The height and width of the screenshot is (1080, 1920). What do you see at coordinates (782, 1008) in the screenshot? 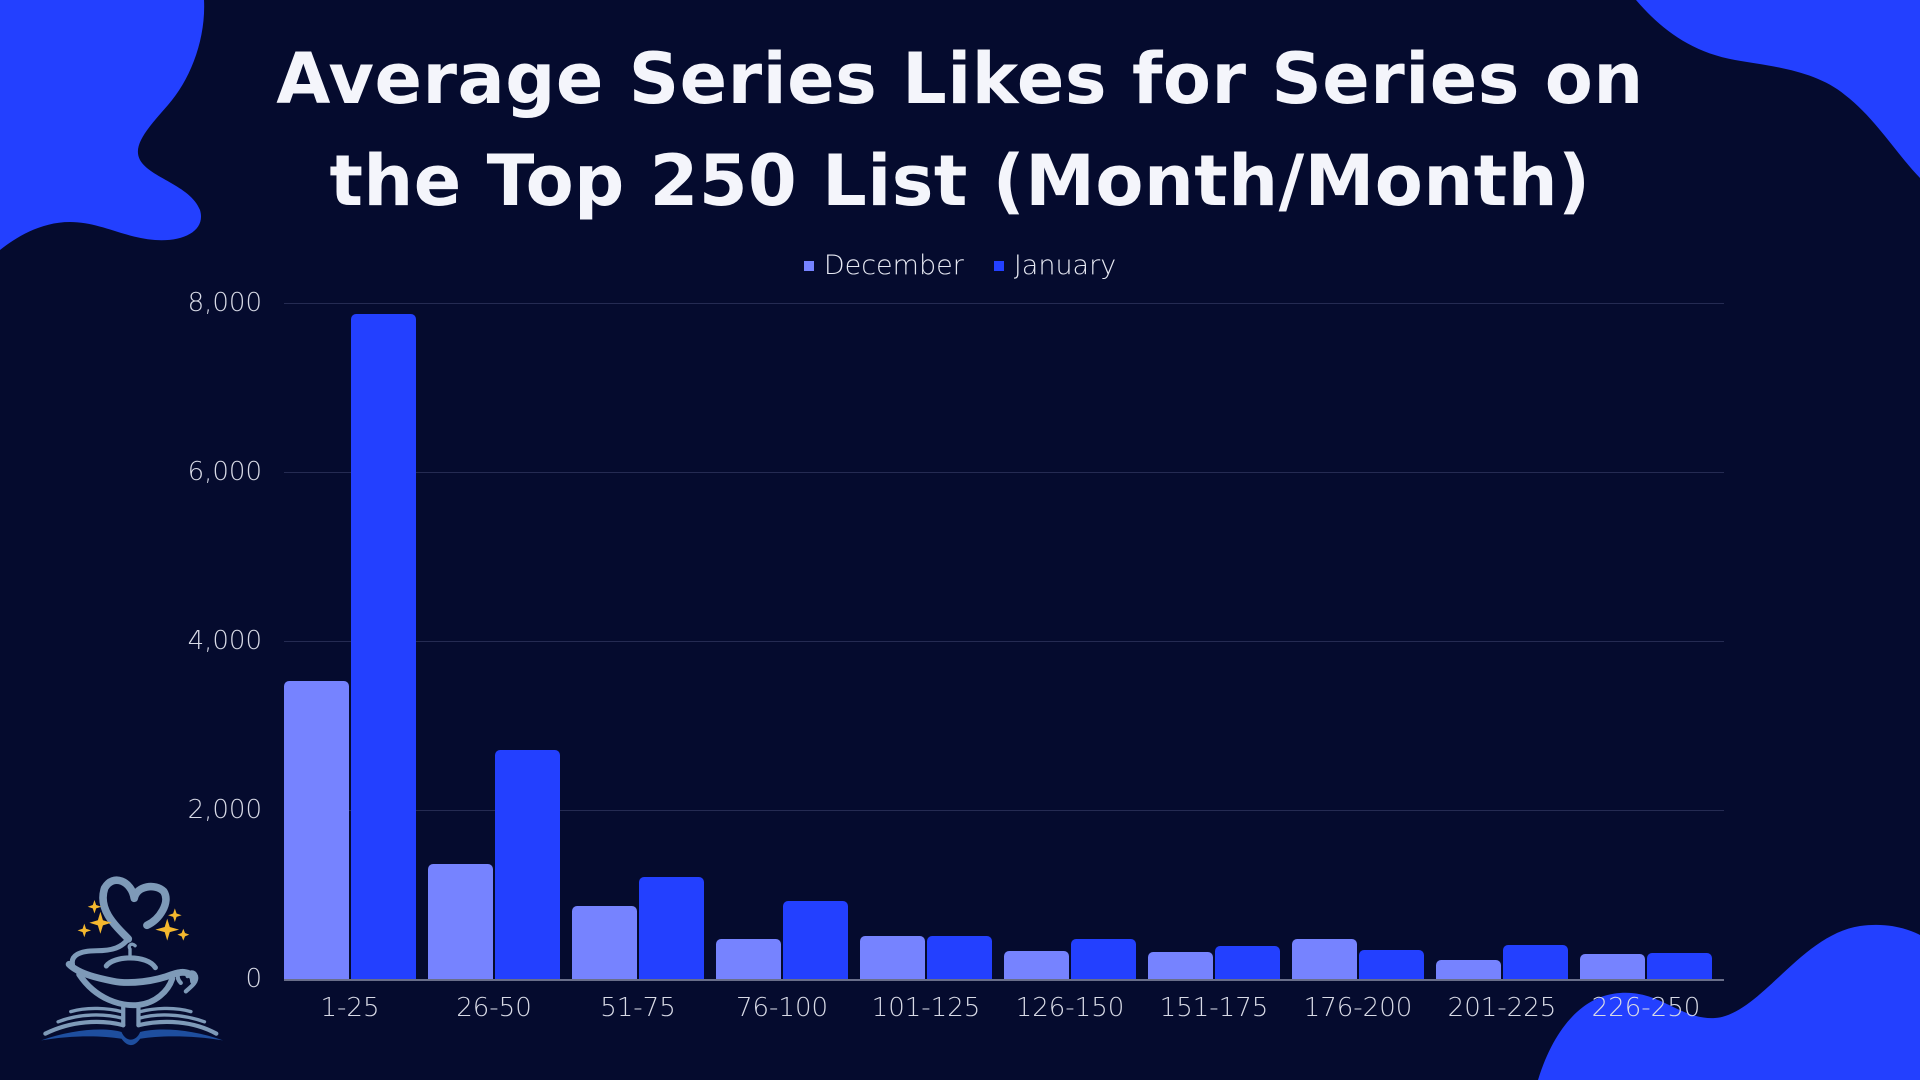
I see `x-axis-tick-label: 76-100` at bounding box center [782, 1008].